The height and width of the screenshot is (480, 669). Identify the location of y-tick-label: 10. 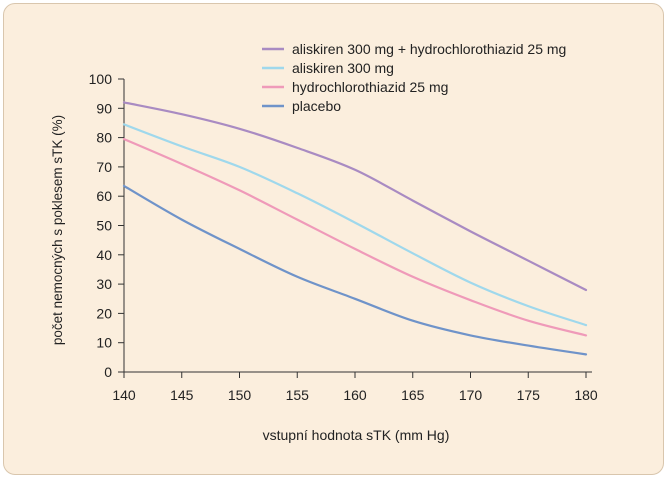
(104, 343).